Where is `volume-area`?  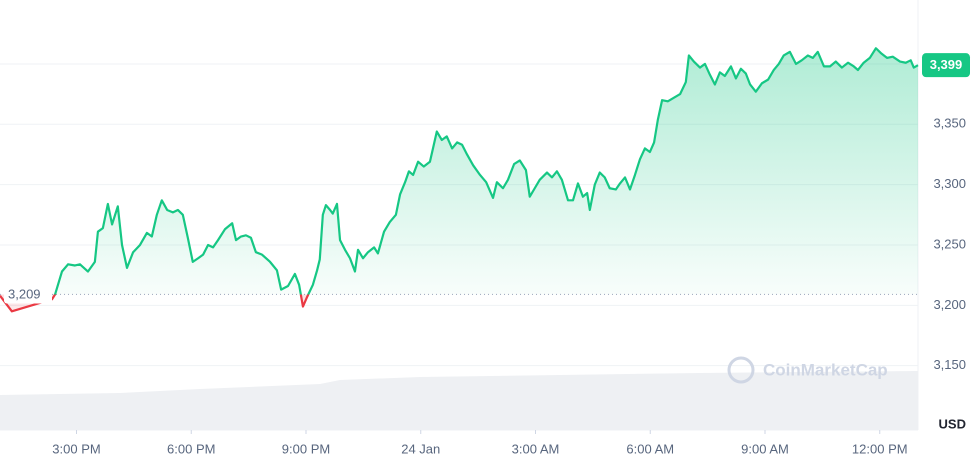 volume-area is located at coordinates (459, 400).